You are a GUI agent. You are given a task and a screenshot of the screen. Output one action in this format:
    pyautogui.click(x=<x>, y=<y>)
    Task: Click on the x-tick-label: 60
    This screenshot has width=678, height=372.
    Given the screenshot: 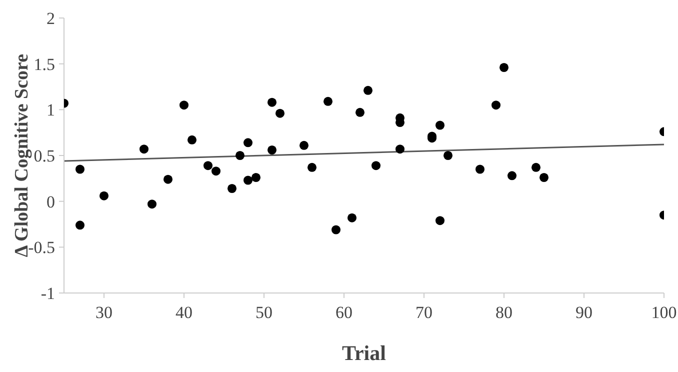 What is the action you would take?
    pyautogui.click(x=344, y=312)
    